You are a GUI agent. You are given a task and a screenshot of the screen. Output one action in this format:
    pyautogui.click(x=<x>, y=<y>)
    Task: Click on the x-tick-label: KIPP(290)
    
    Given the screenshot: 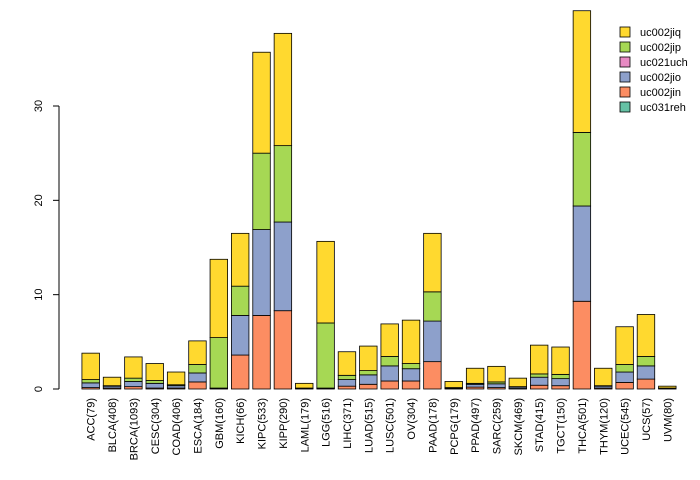 What is the action you would take?
    pyautogui.click(x=284, y=423)
    